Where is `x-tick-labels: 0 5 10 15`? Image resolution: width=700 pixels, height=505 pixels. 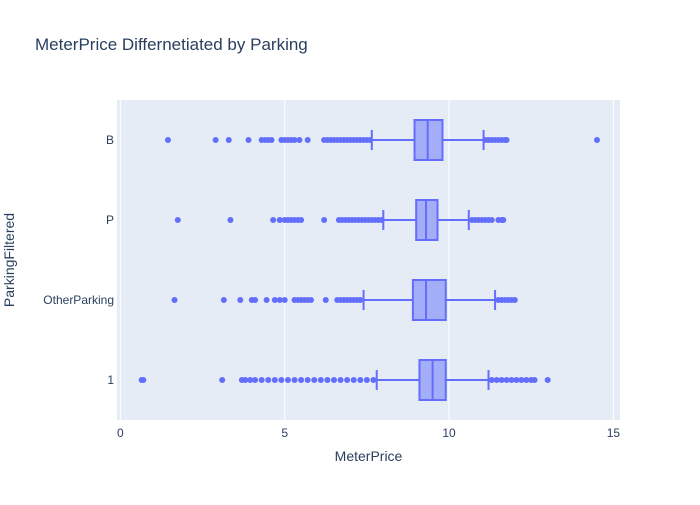
x-tick-labels: 0 5 10 15 is located at coordinates (368, 433).